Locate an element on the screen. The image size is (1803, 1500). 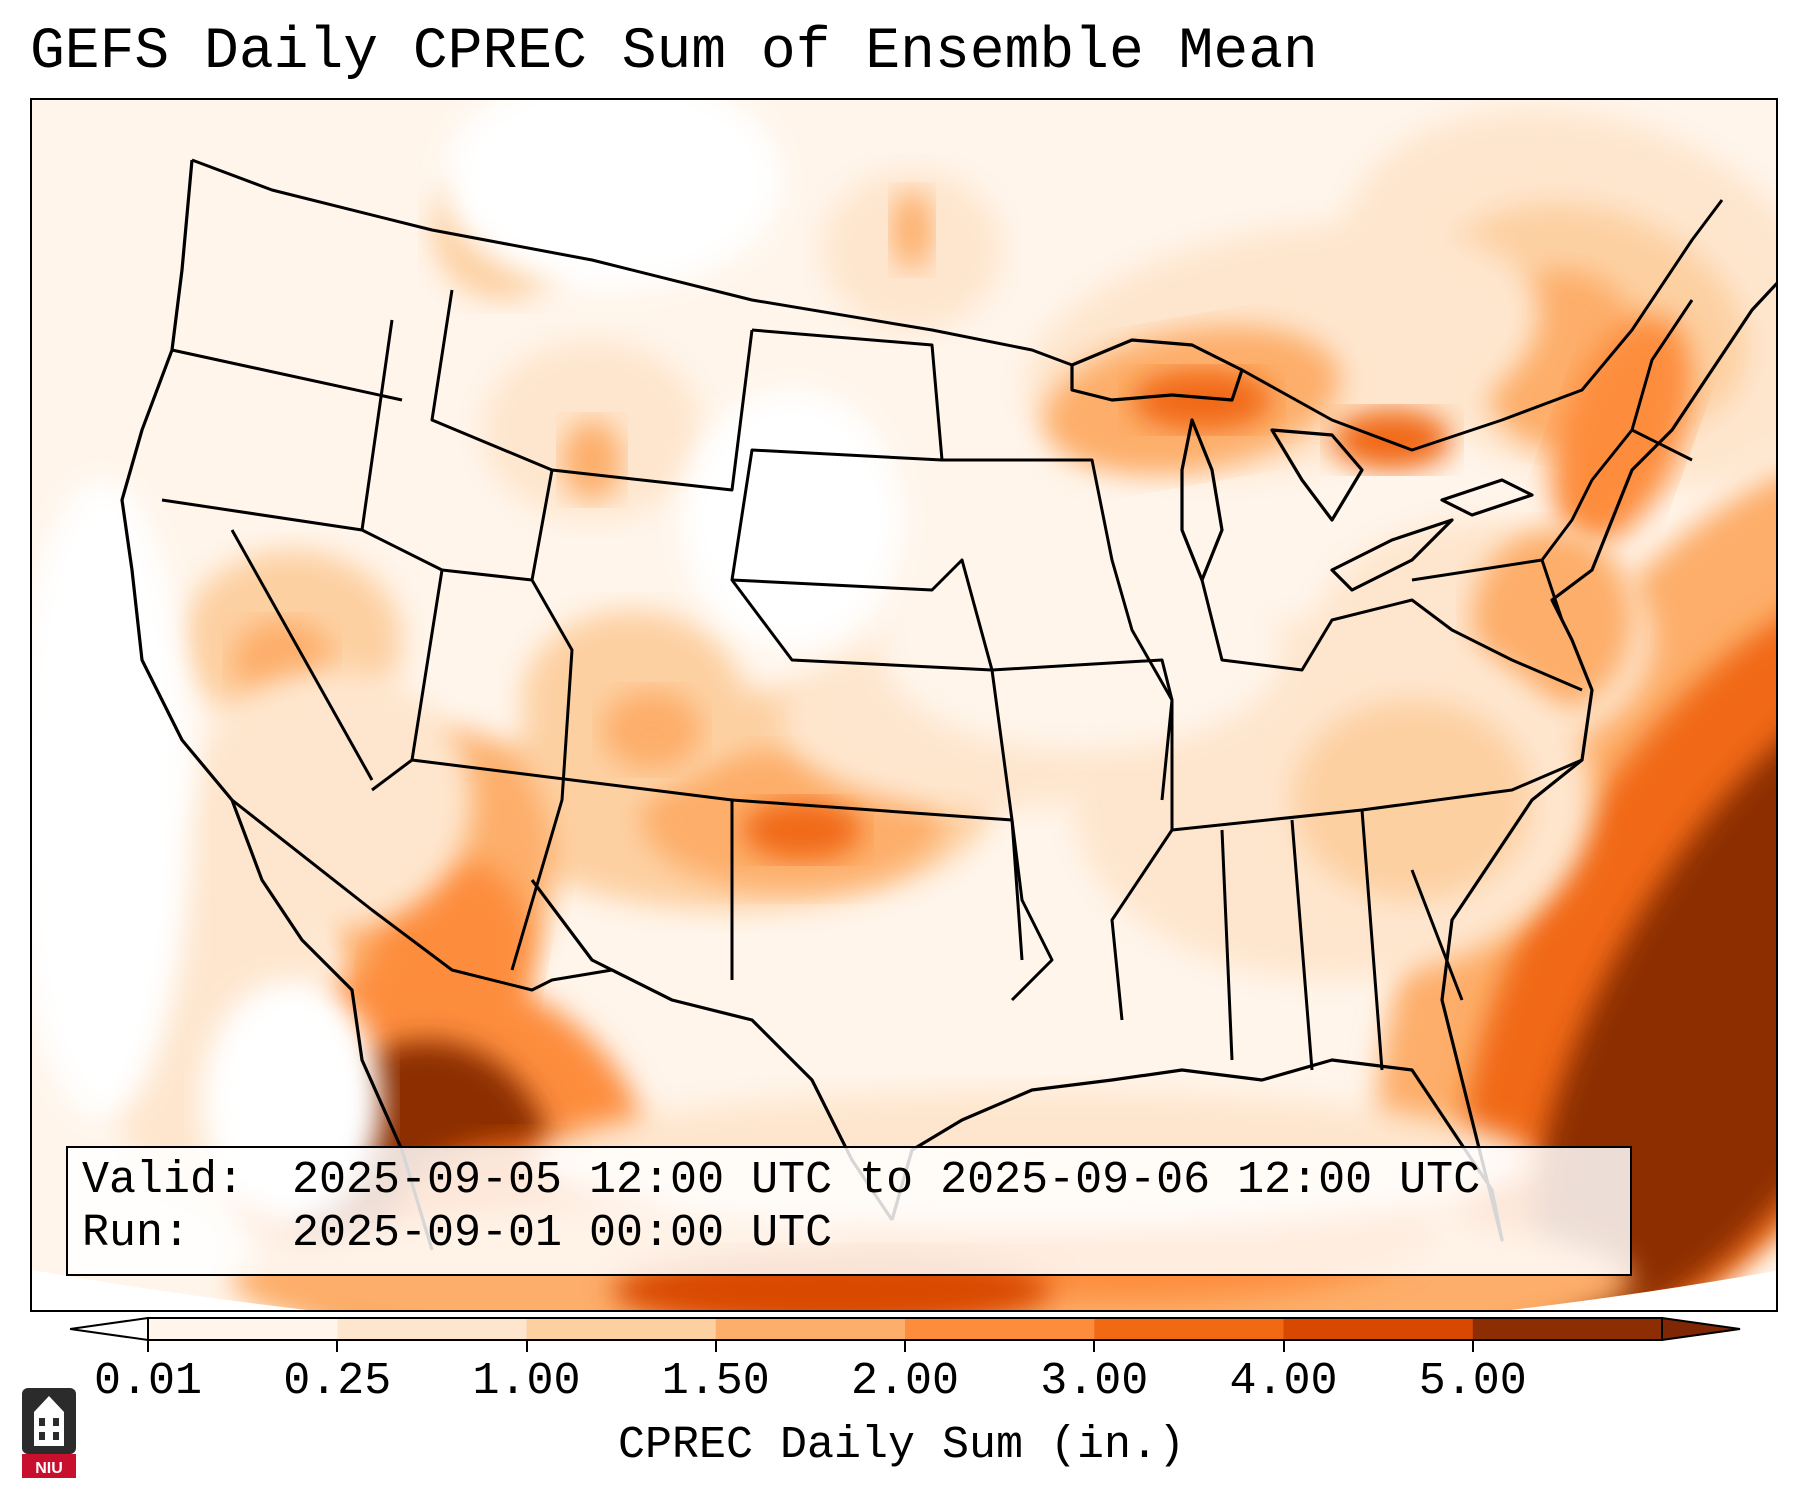
ca-nv-border is located at coordinates (302, 655).